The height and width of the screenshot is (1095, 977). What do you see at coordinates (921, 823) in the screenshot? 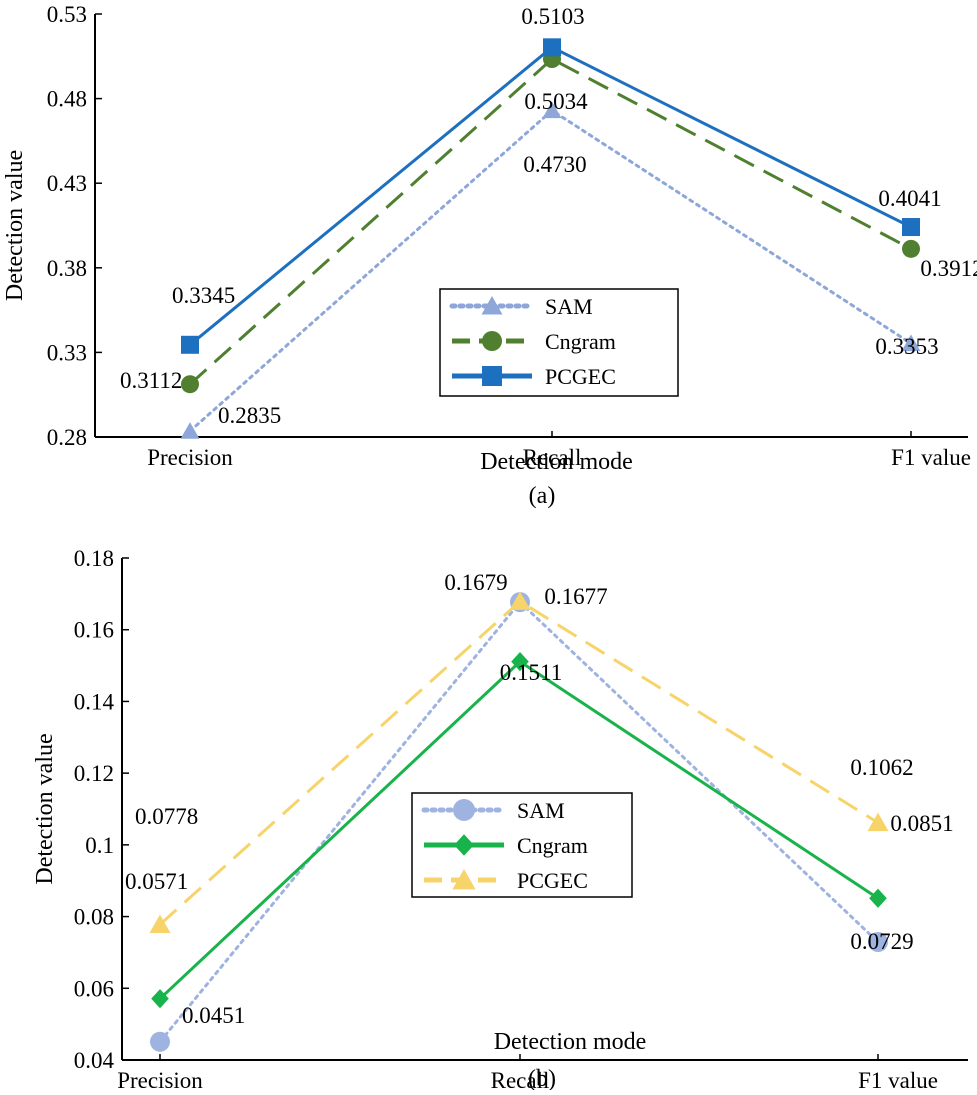
I see `data-label: 0.0851` at bounding box center [921, 823].